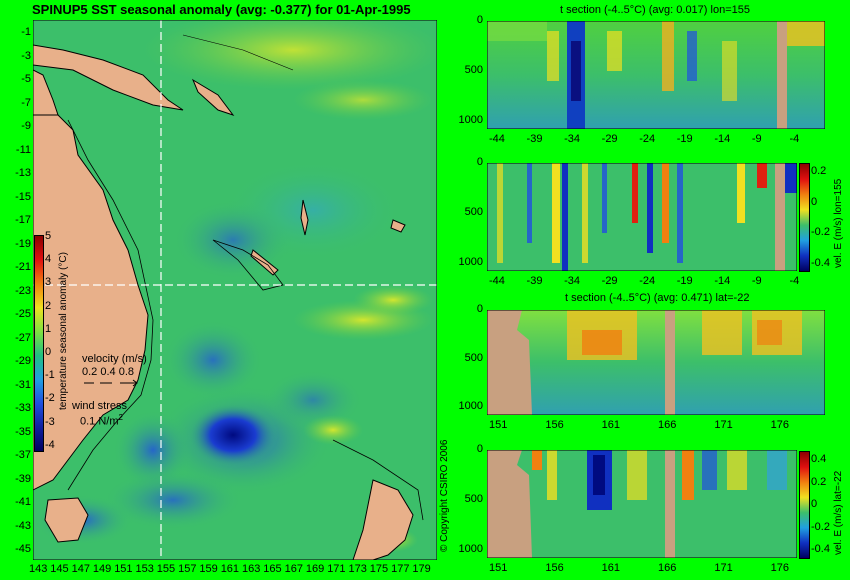  Describe the element at coordinates (23, 267) in the screenshot. I see `map-y-tick: -21` at that location.